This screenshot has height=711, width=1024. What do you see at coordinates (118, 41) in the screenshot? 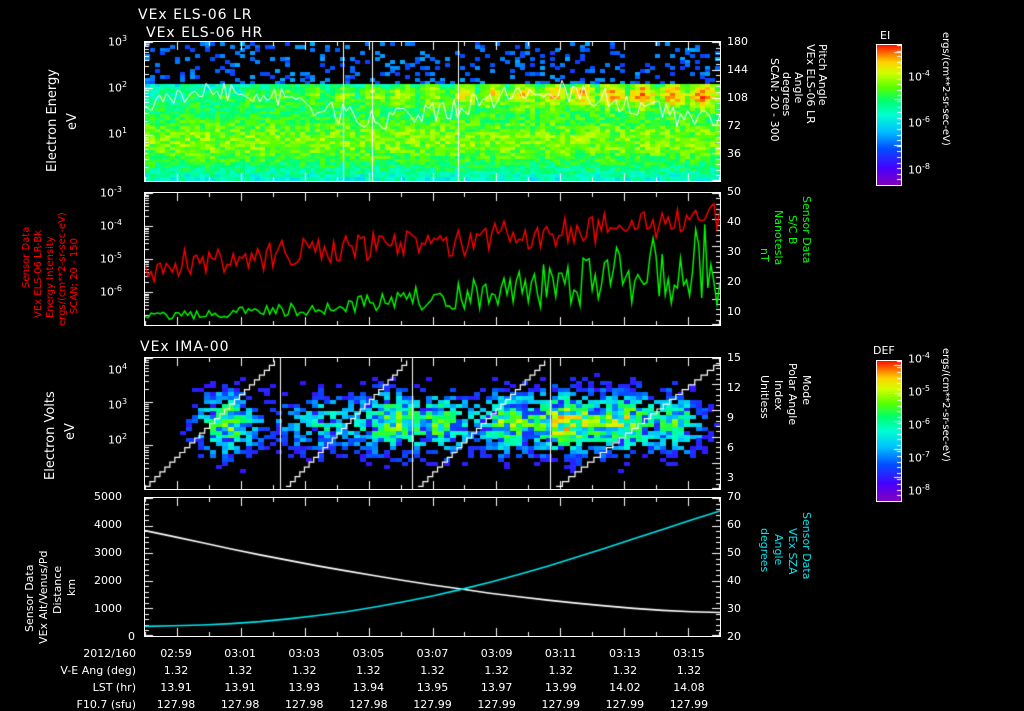
I see `panel1-ytick-1: 10³` at bounding box center [118, 41].